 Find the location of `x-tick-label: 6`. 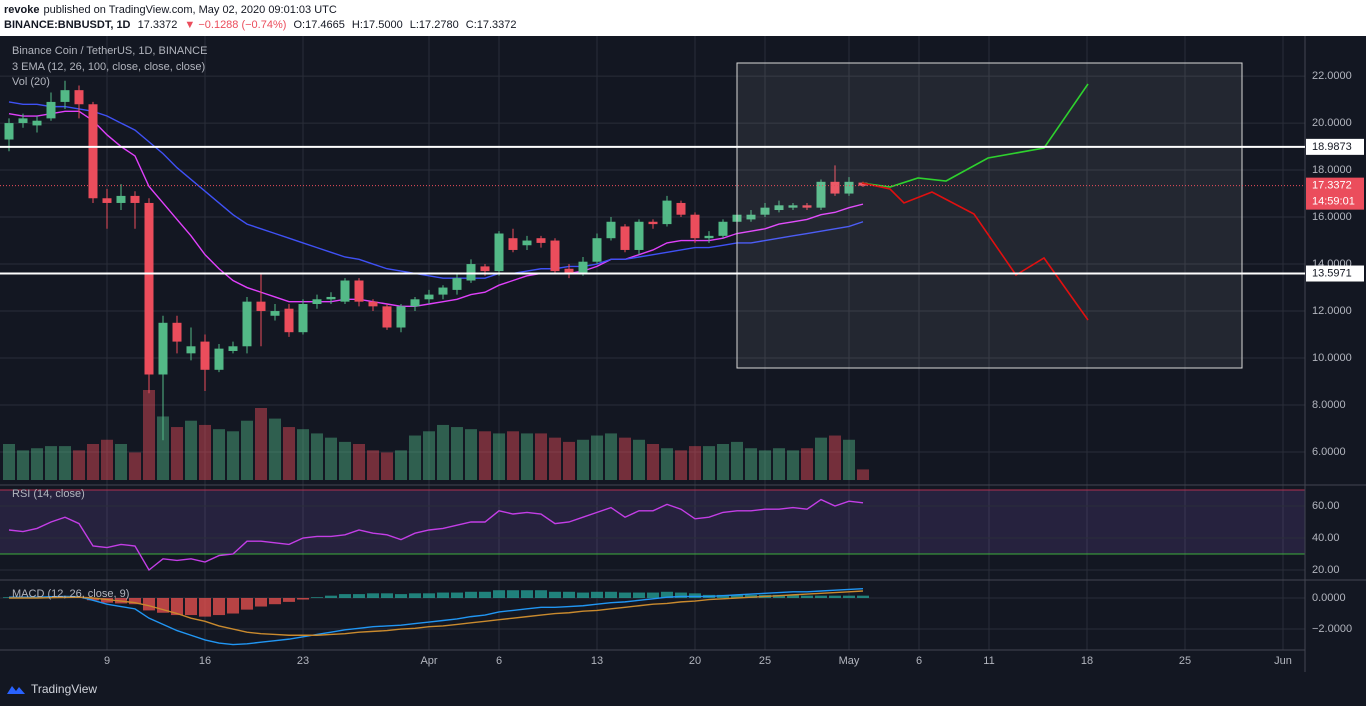

x-tick-label: 6 is located at coordinates (919, 661).